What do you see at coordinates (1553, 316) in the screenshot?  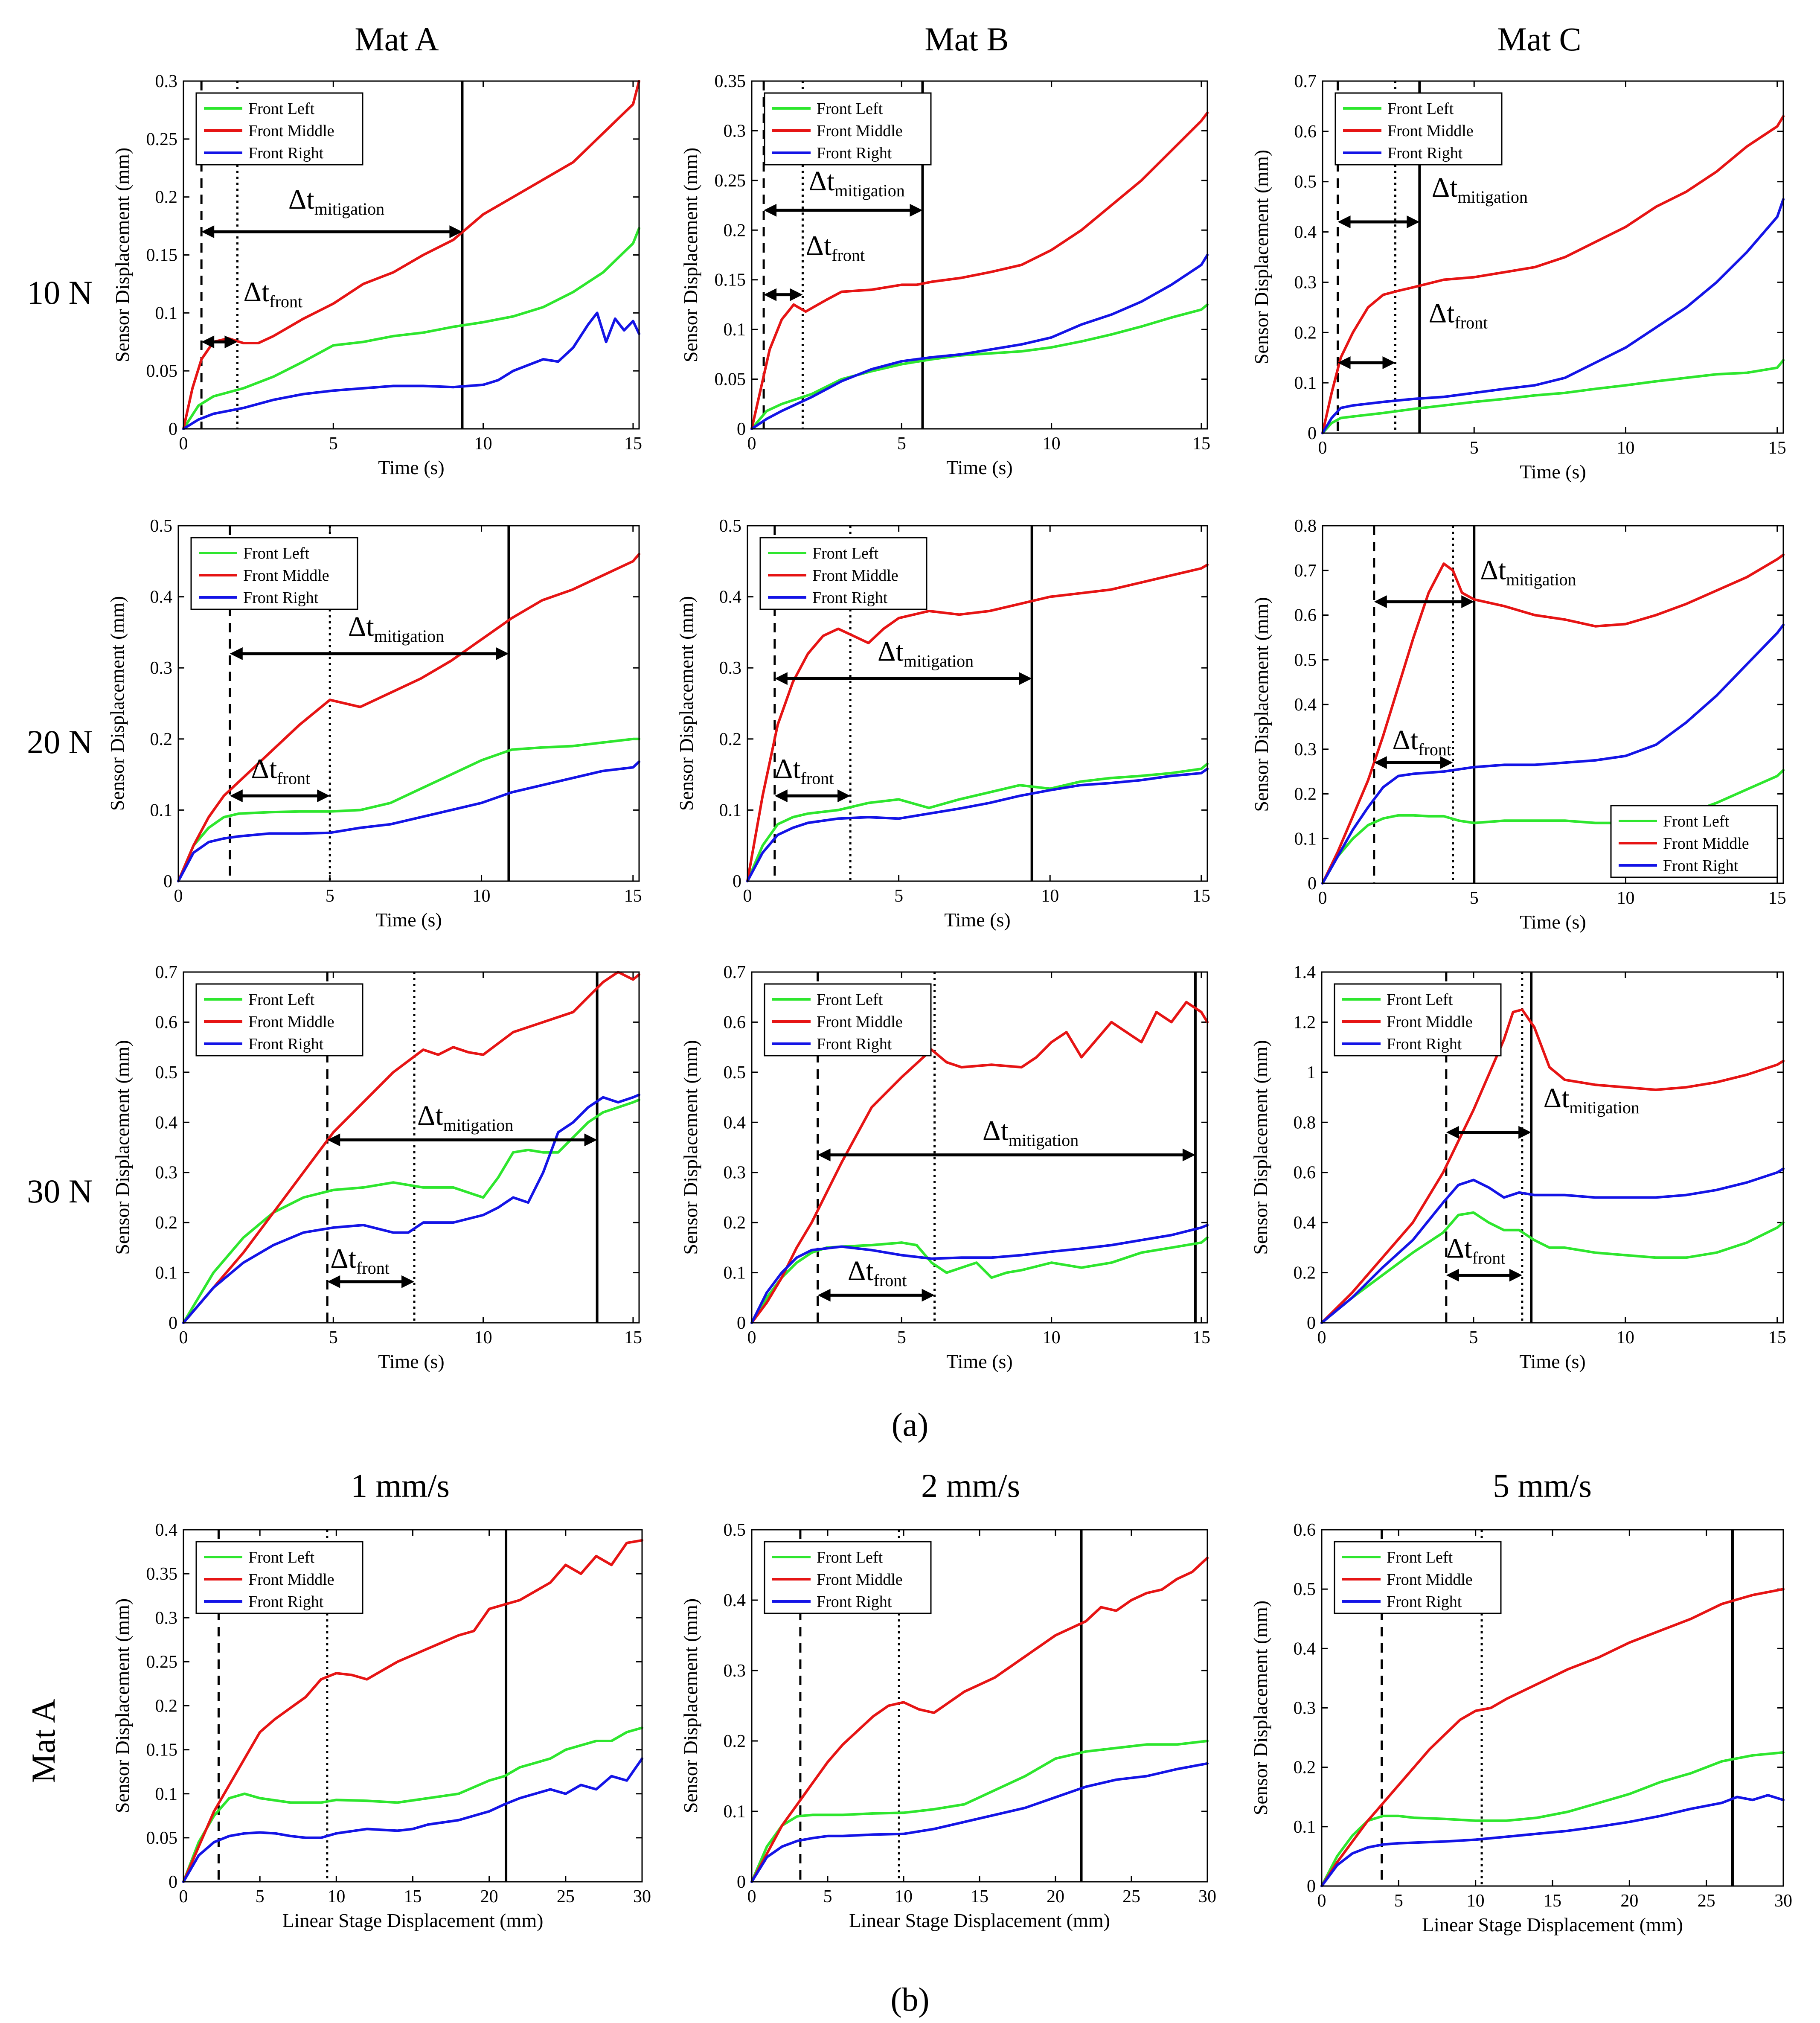 I see `series-front-right` at bounding box center [1553, 316].